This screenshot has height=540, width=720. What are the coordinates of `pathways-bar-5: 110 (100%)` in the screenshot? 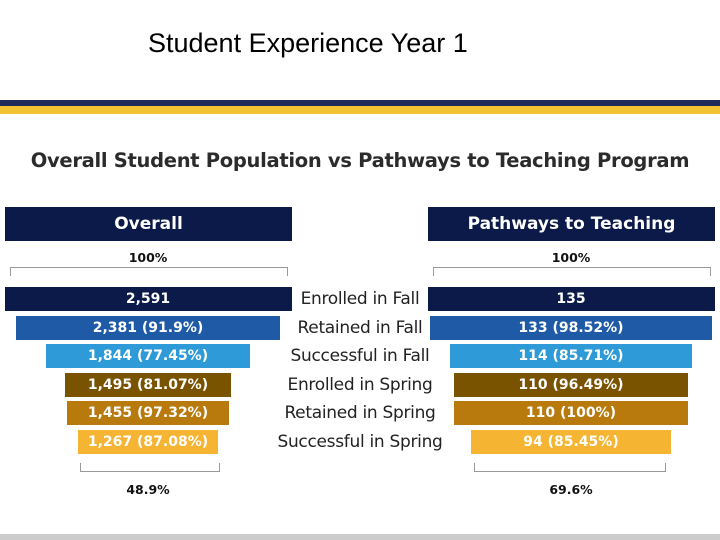 It's located at (571, 413).